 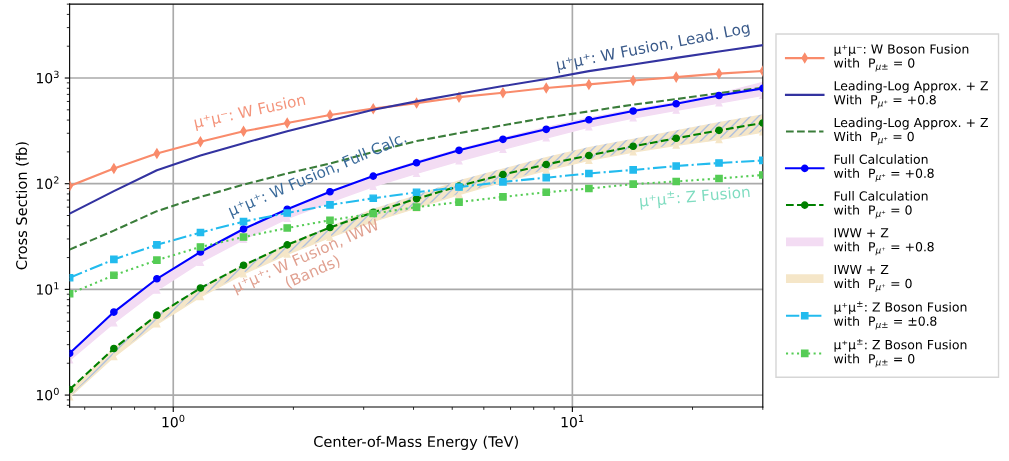 I want to click on y-tick-label: 10$^{1}$, so click(x=47, y=288).